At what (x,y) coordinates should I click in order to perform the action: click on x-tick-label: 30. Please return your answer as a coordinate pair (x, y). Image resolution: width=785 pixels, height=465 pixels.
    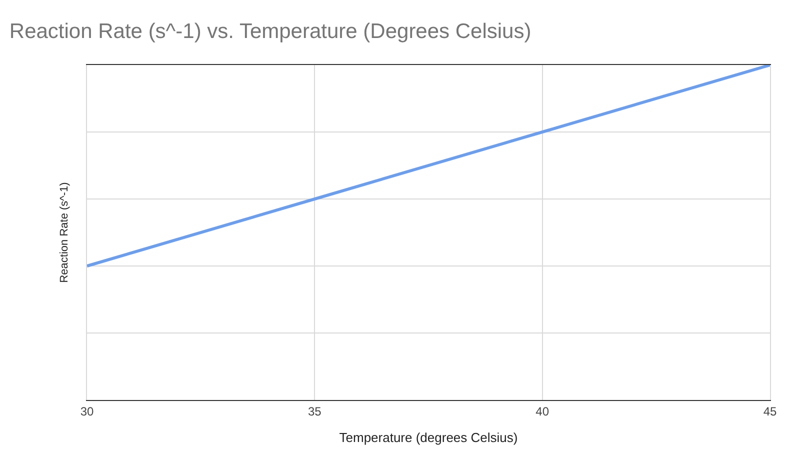
    Looking at the image, I should click on (87, 411).